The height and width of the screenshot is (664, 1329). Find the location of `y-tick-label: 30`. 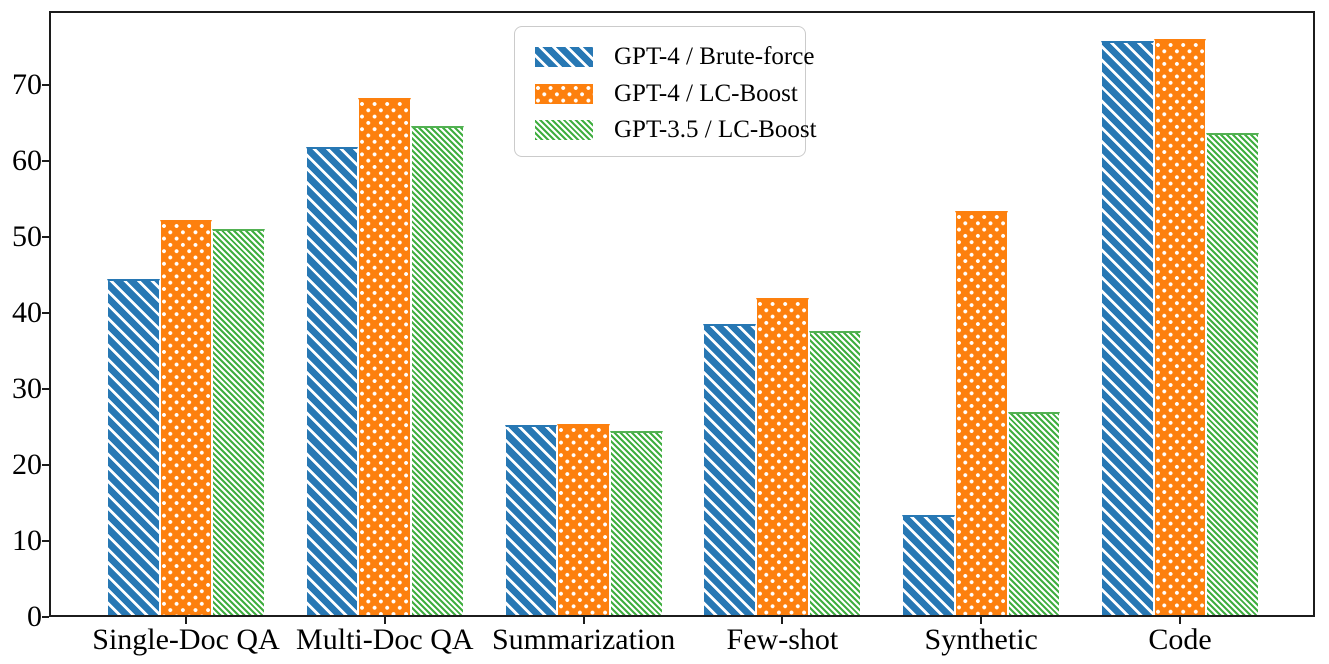

y-tick-label: 30 is located at coordinates (27, 388).